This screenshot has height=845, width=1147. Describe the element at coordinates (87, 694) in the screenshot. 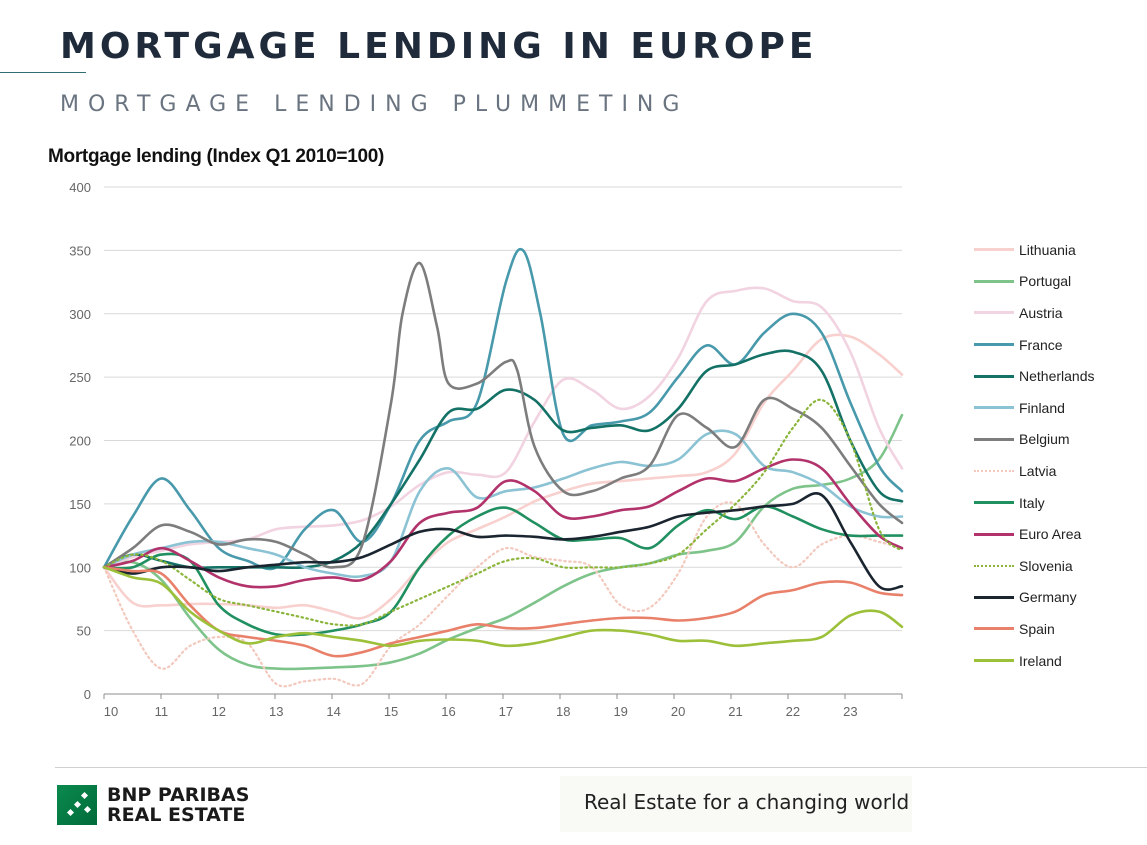

I see `y-tick-label: 0` at that location.